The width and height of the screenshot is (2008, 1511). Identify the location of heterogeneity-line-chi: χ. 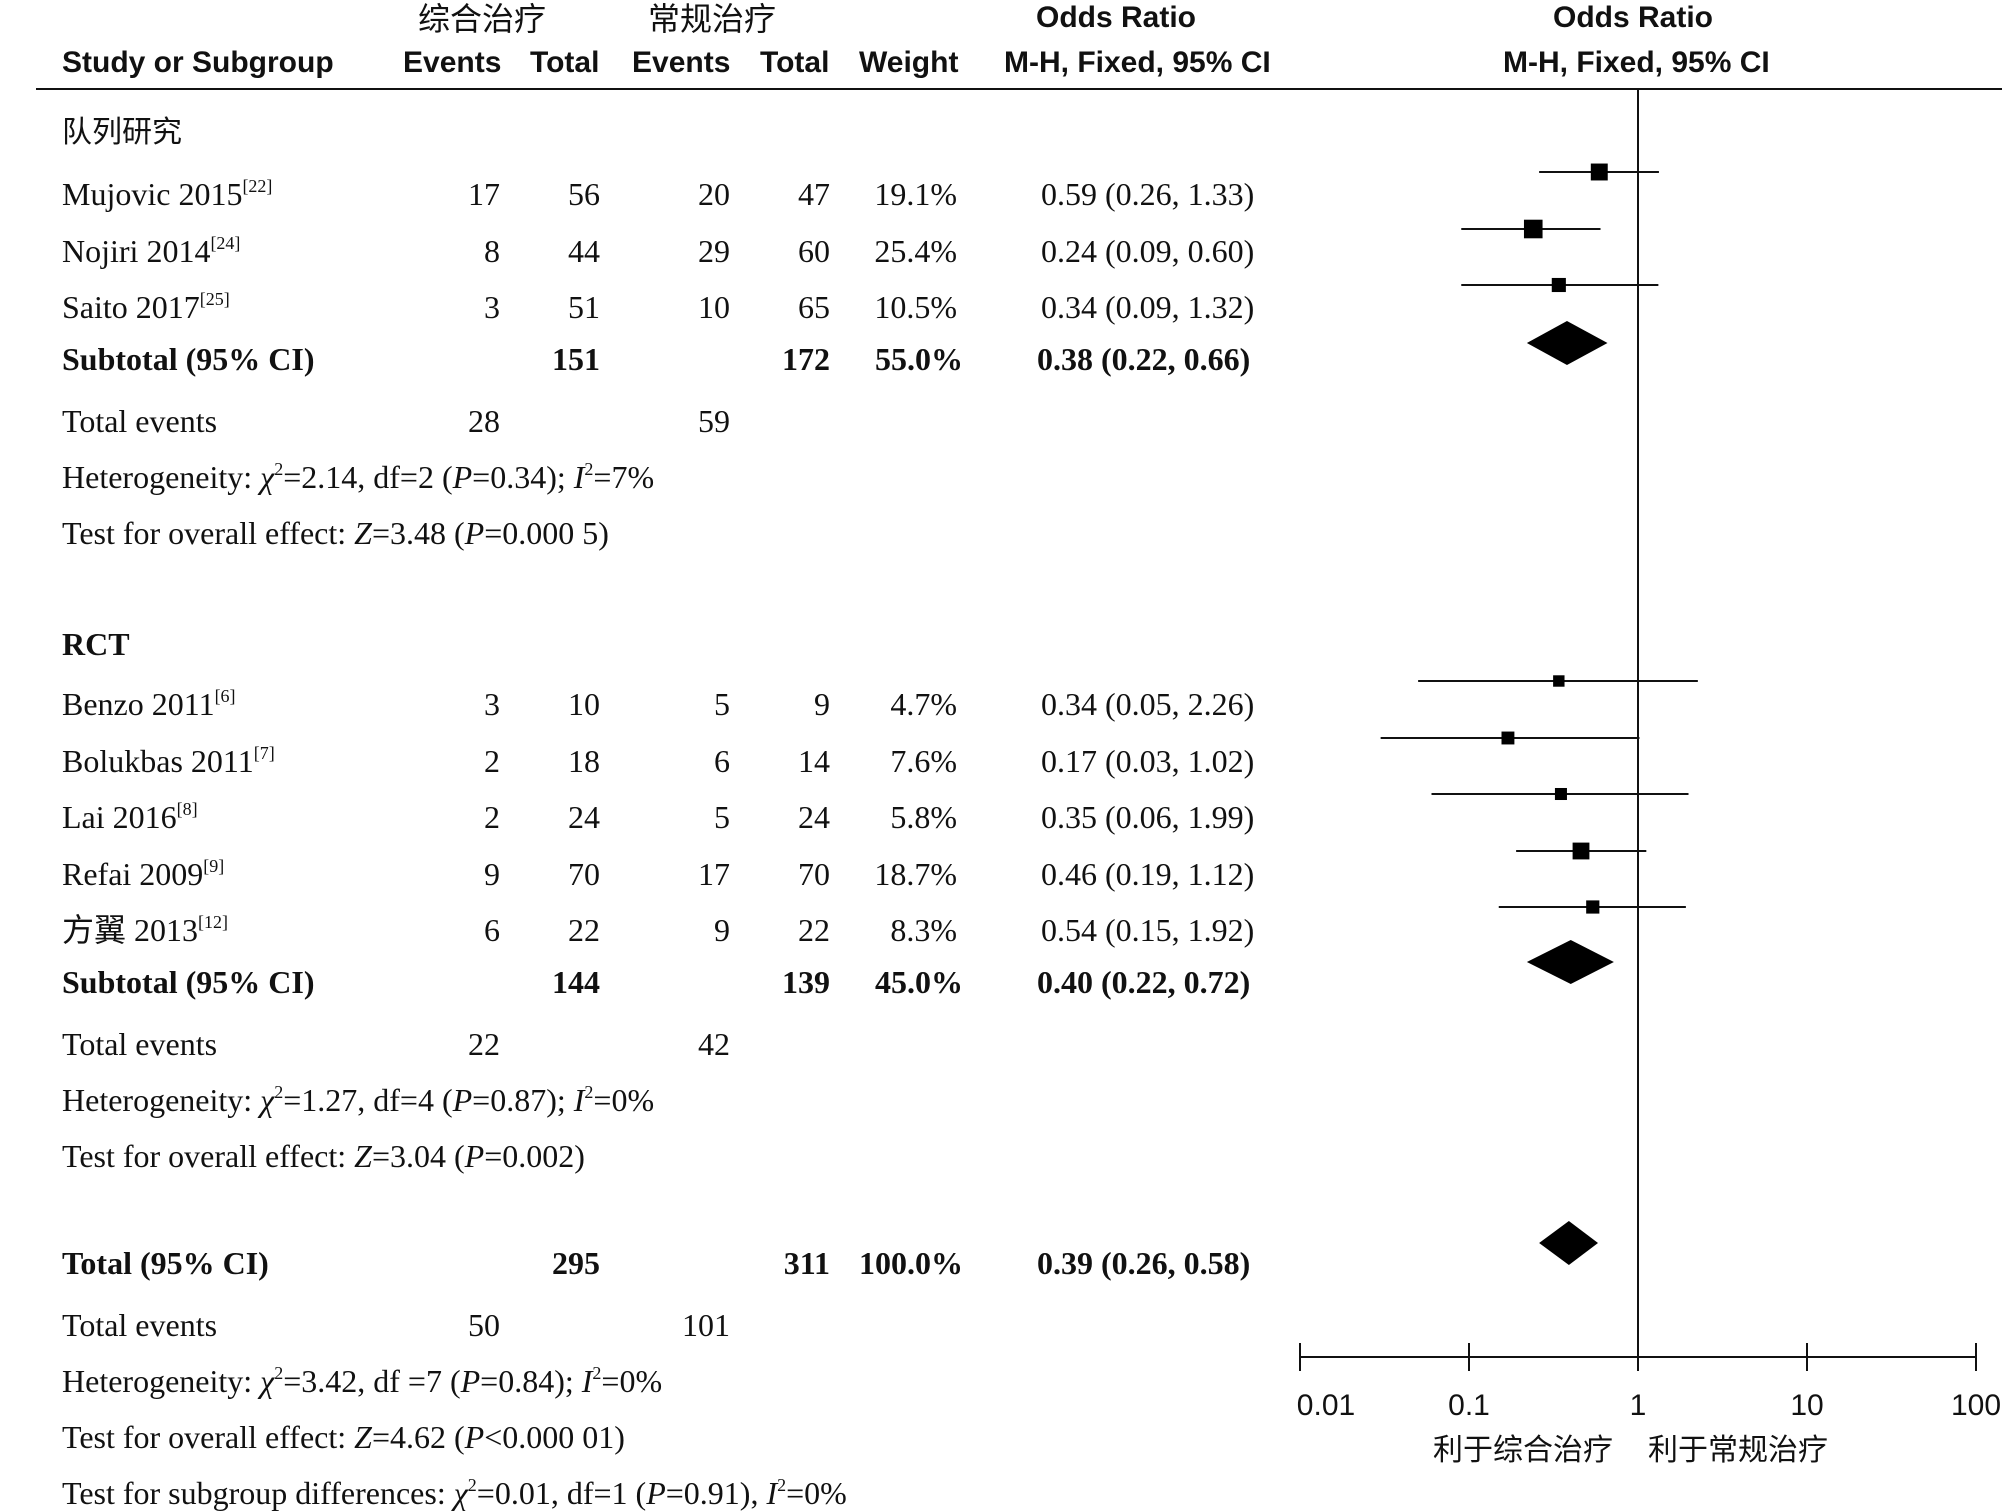
(267, 477).